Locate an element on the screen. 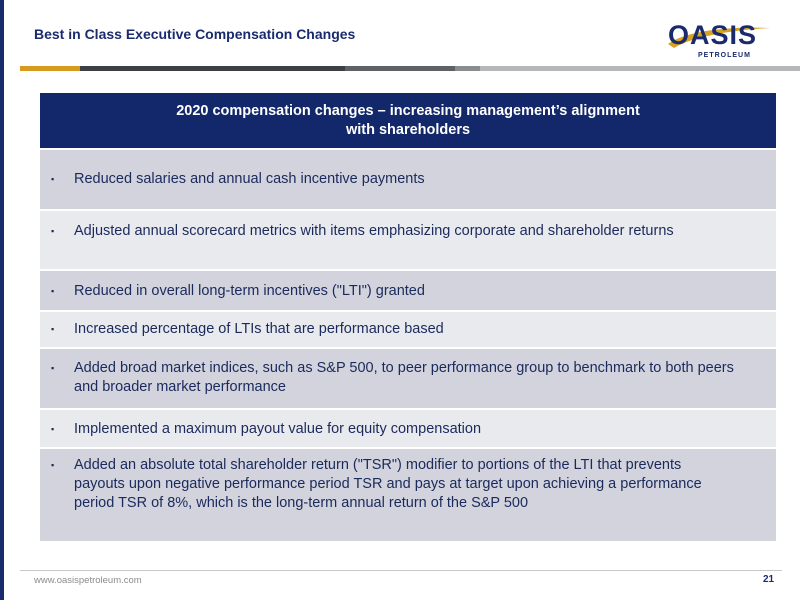 The width and height of the screenshot is (800, 600). oasis-petroleum-logo: OASIS PETROLEUM is located at coordinates (719, 39).